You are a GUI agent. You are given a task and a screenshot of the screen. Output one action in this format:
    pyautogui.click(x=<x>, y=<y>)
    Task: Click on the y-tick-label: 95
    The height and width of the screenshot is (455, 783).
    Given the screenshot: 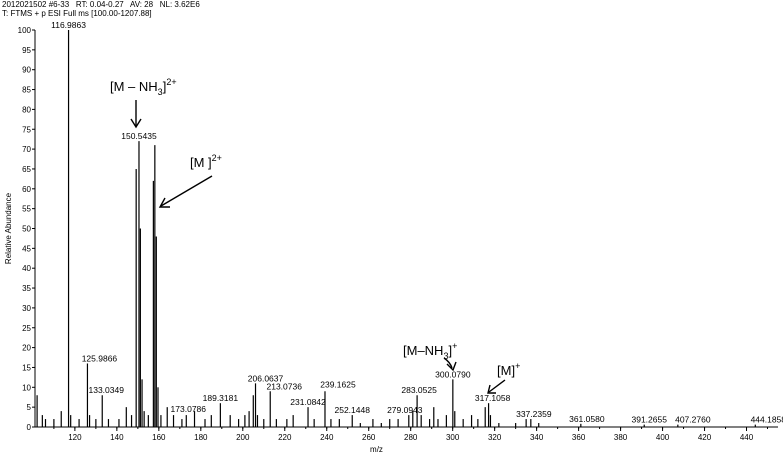 What is the action you would take?
    pyautogui.click(x=26, y=50)
    